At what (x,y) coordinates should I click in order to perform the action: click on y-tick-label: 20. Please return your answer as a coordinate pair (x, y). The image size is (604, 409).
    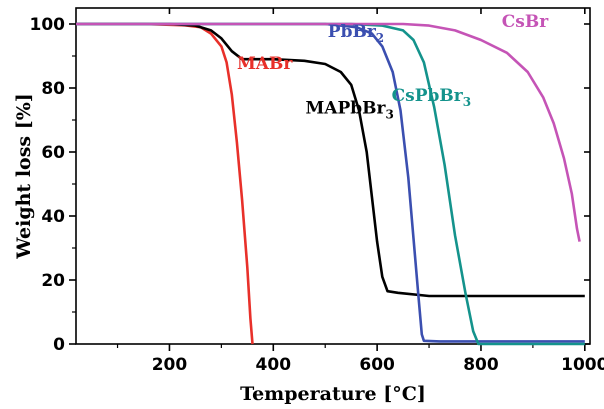
    Looking at the image, I should click on (53, 281).